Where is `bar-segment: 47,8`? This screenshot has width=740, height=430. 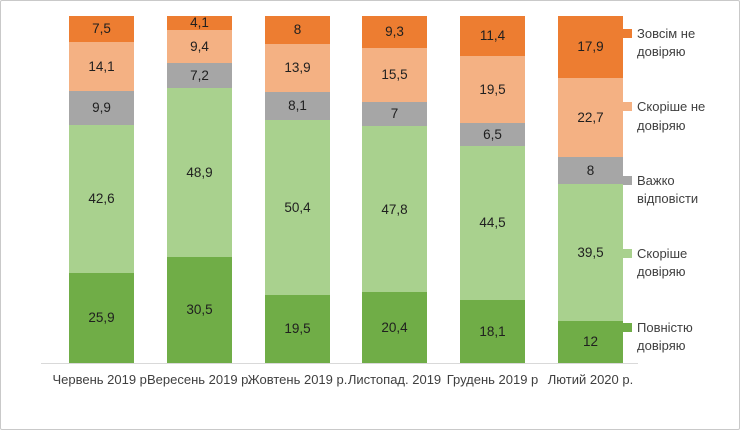 bar-segment: 47,8 is located at coordinates (394, 209).